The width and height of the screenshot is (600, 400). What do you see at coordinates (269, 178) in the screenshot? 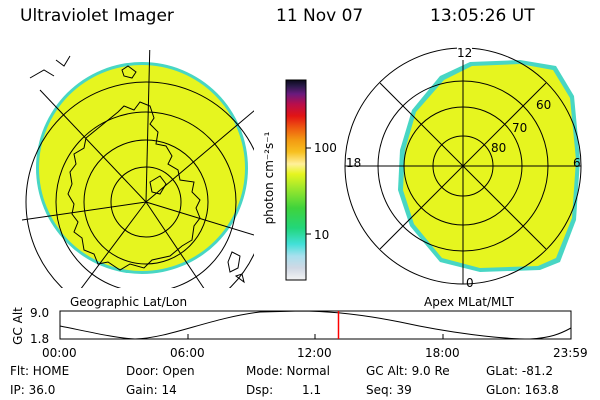
I see `colorbar-unit-label: photon cm⁻²s⁻¹` at bounding box center [269, 178].